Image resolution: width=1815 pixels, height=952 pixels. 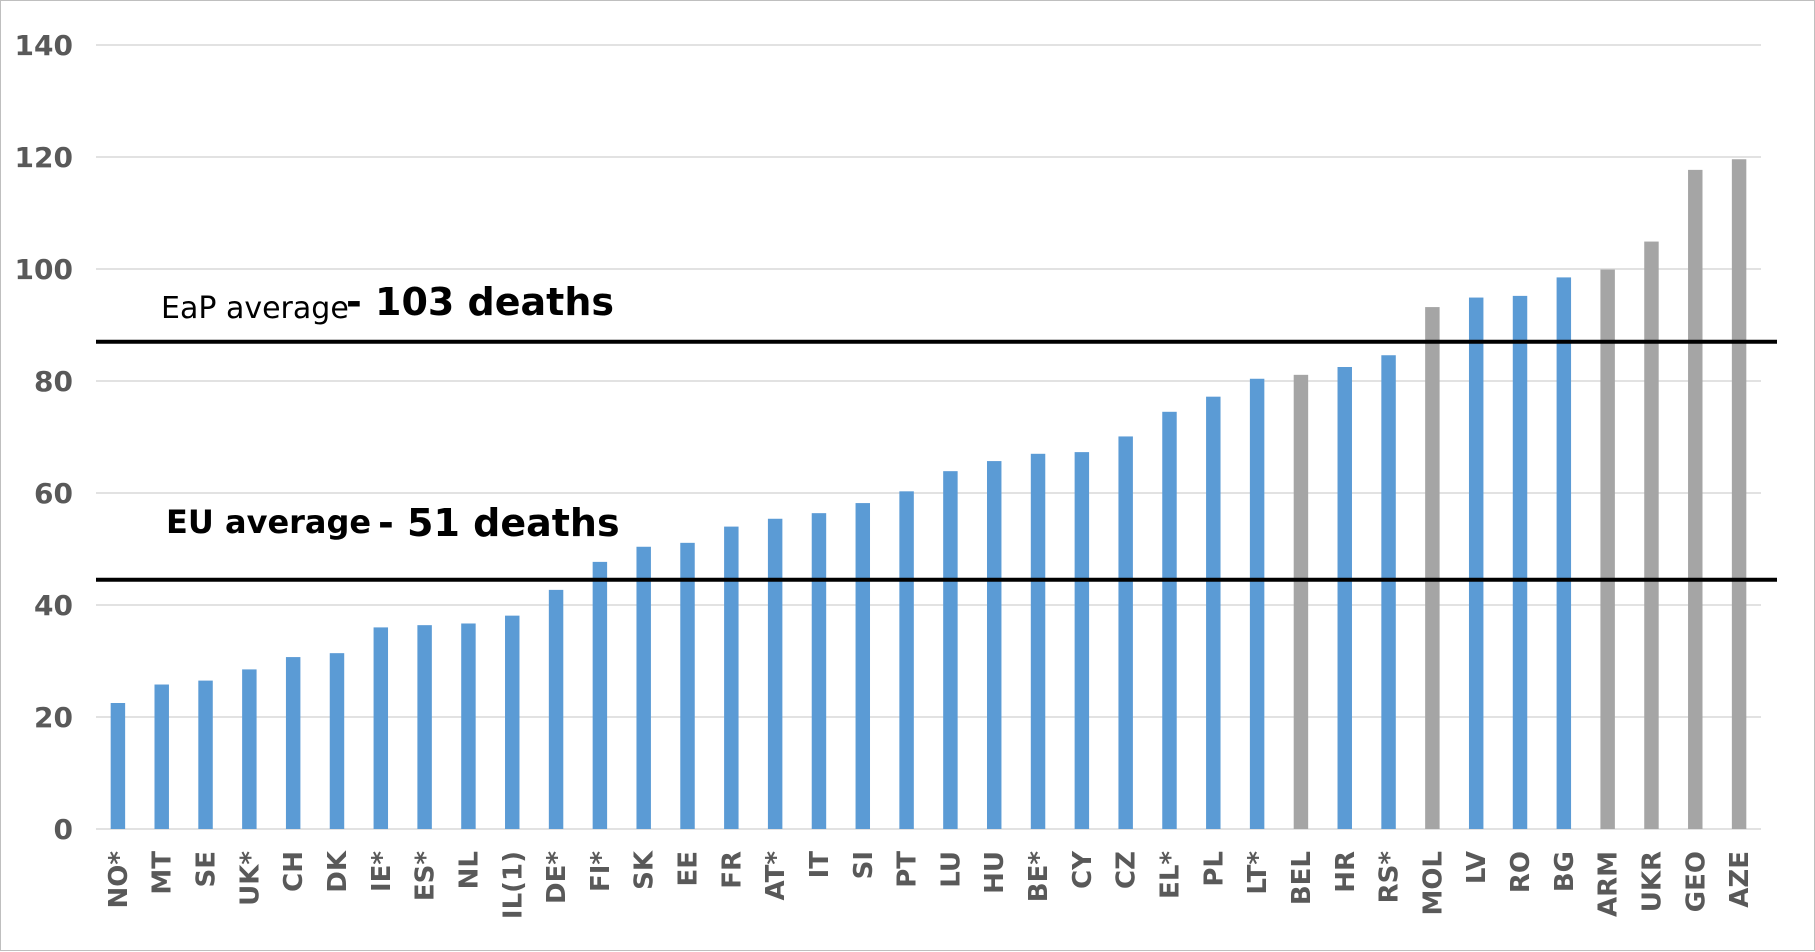 What do you see at coordinates (469, 870) in the screenshot?
I see `x-category-label: NL` at bounding box center [469, 870].